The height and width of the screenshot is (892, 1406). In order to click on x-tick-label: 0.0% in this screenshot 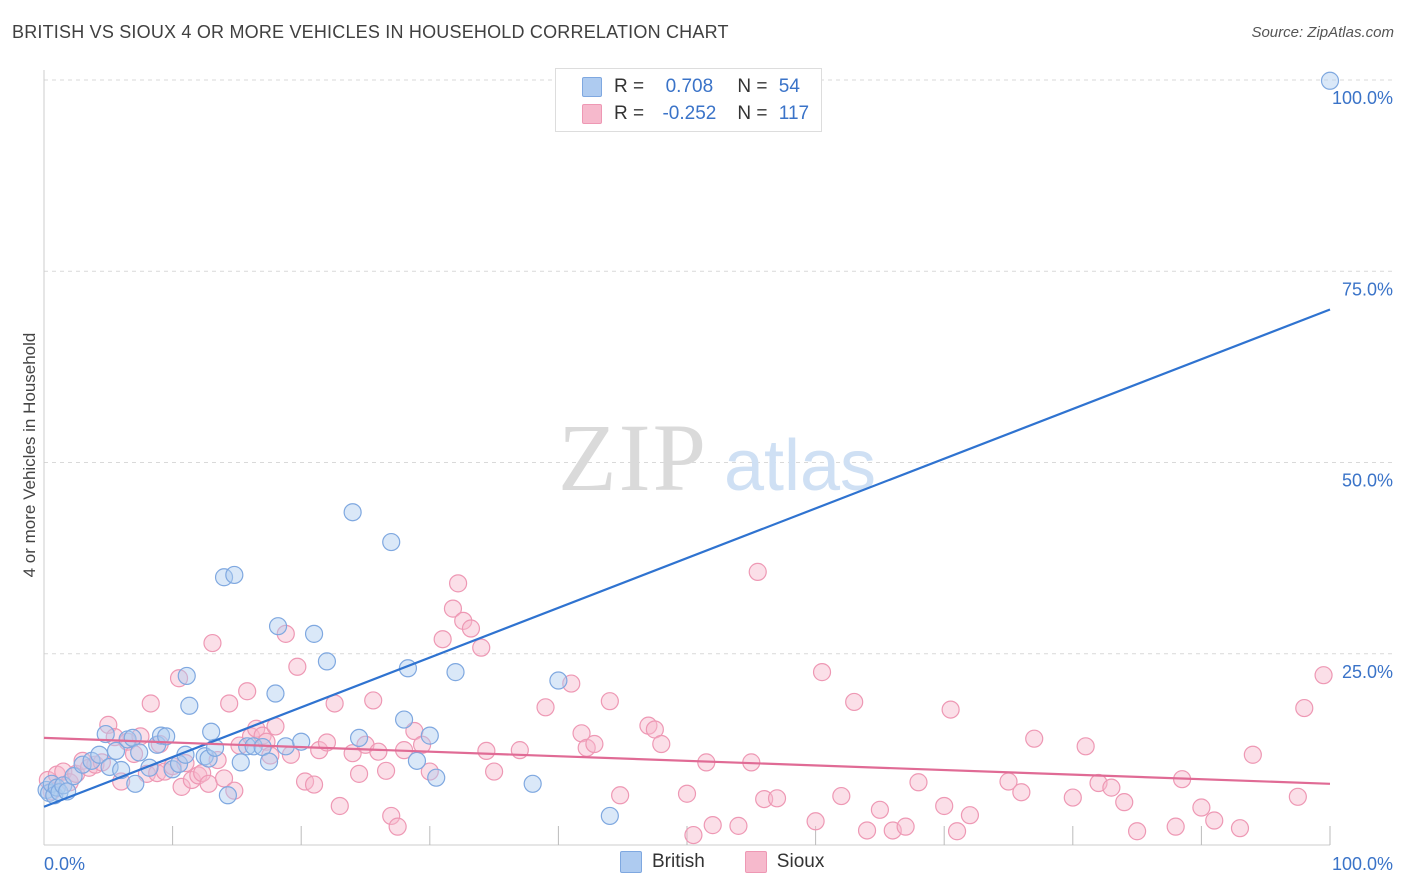, I will do `click(64, 864)`.